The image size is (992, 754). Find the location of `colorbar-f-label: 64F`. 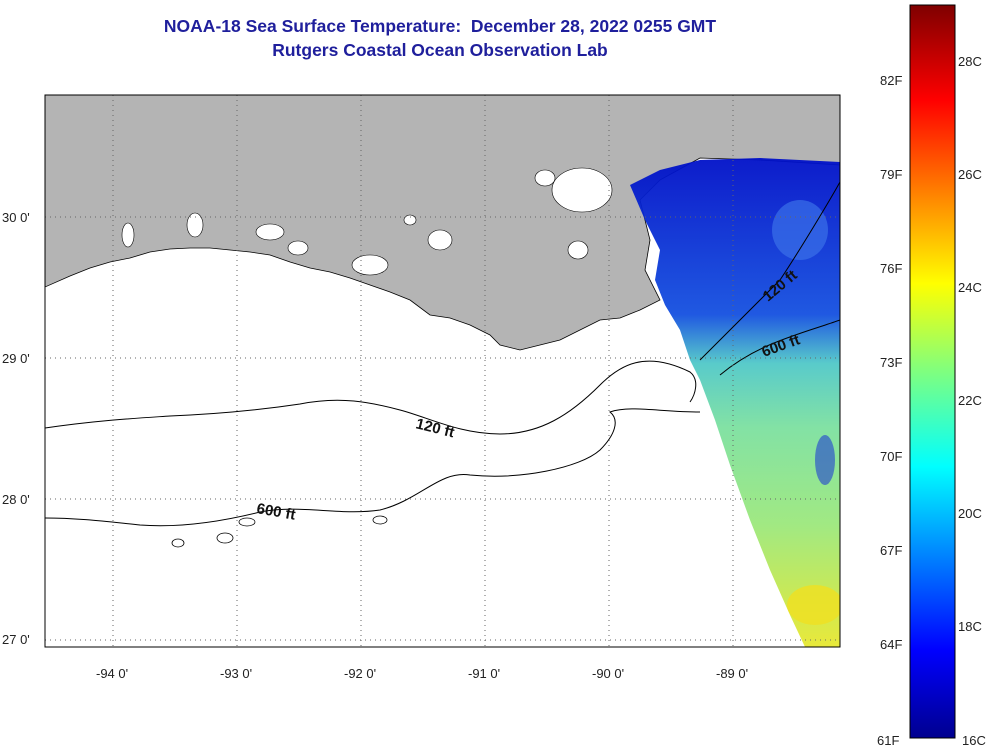

colorbar-f-label: 64F is located at coordinates (891, 644).